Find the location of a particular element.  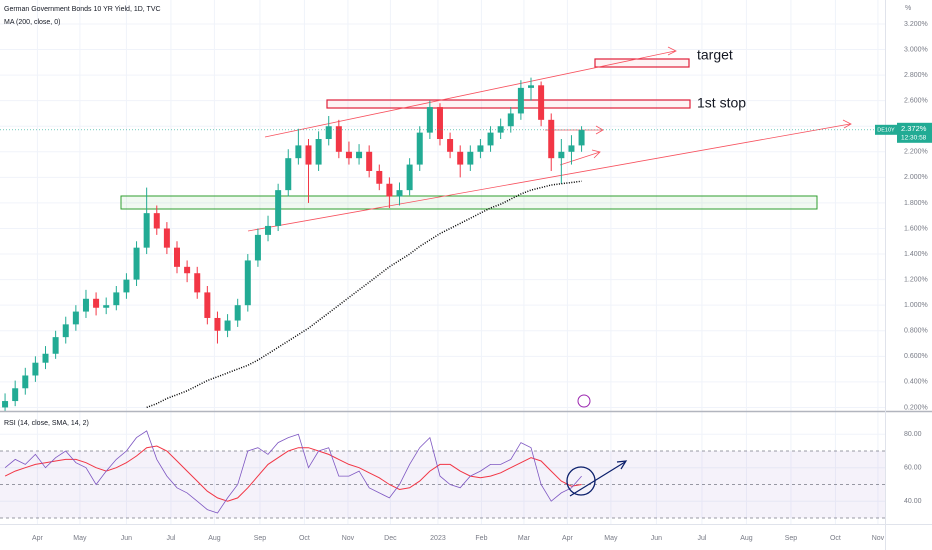

target-zone is located at coordinates (642, 63).